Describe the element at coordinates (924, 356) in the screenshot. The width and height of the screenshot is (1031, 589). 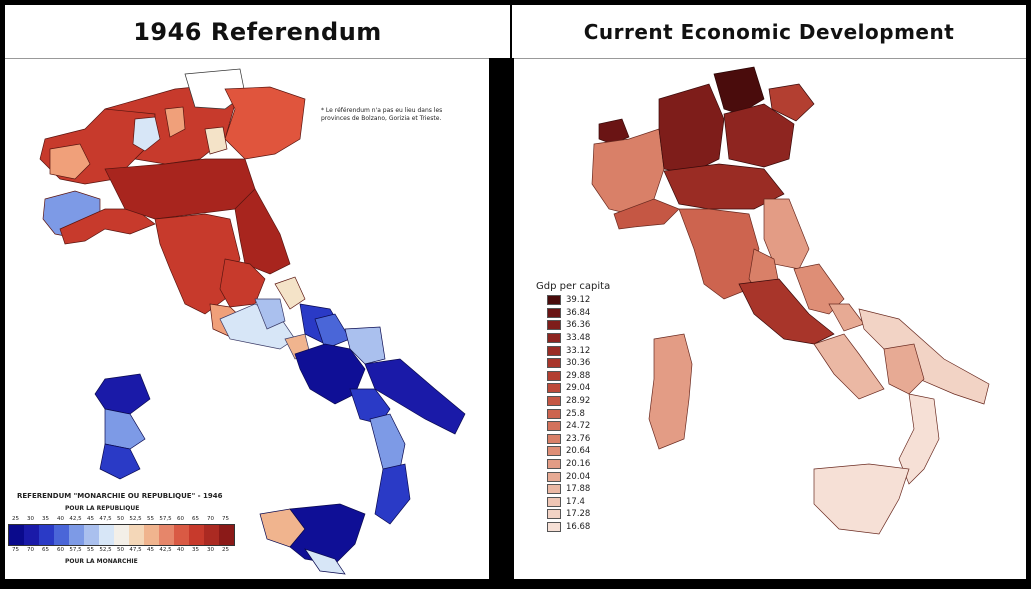
I see `region-puglia-gdp` at that location.